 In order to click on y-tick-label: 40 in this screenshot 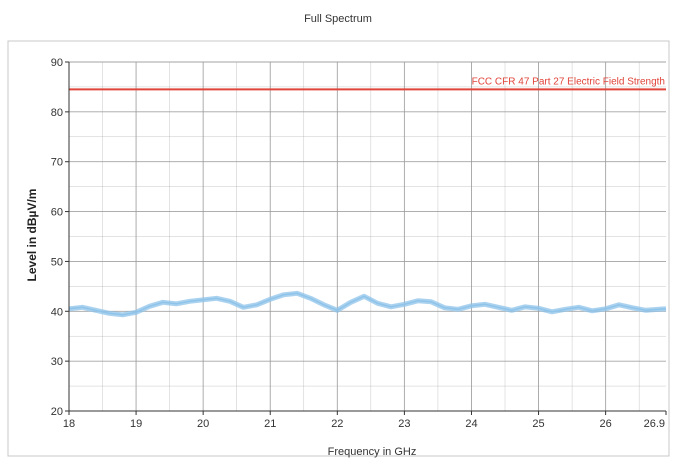, I will do `click(57, 312)`.